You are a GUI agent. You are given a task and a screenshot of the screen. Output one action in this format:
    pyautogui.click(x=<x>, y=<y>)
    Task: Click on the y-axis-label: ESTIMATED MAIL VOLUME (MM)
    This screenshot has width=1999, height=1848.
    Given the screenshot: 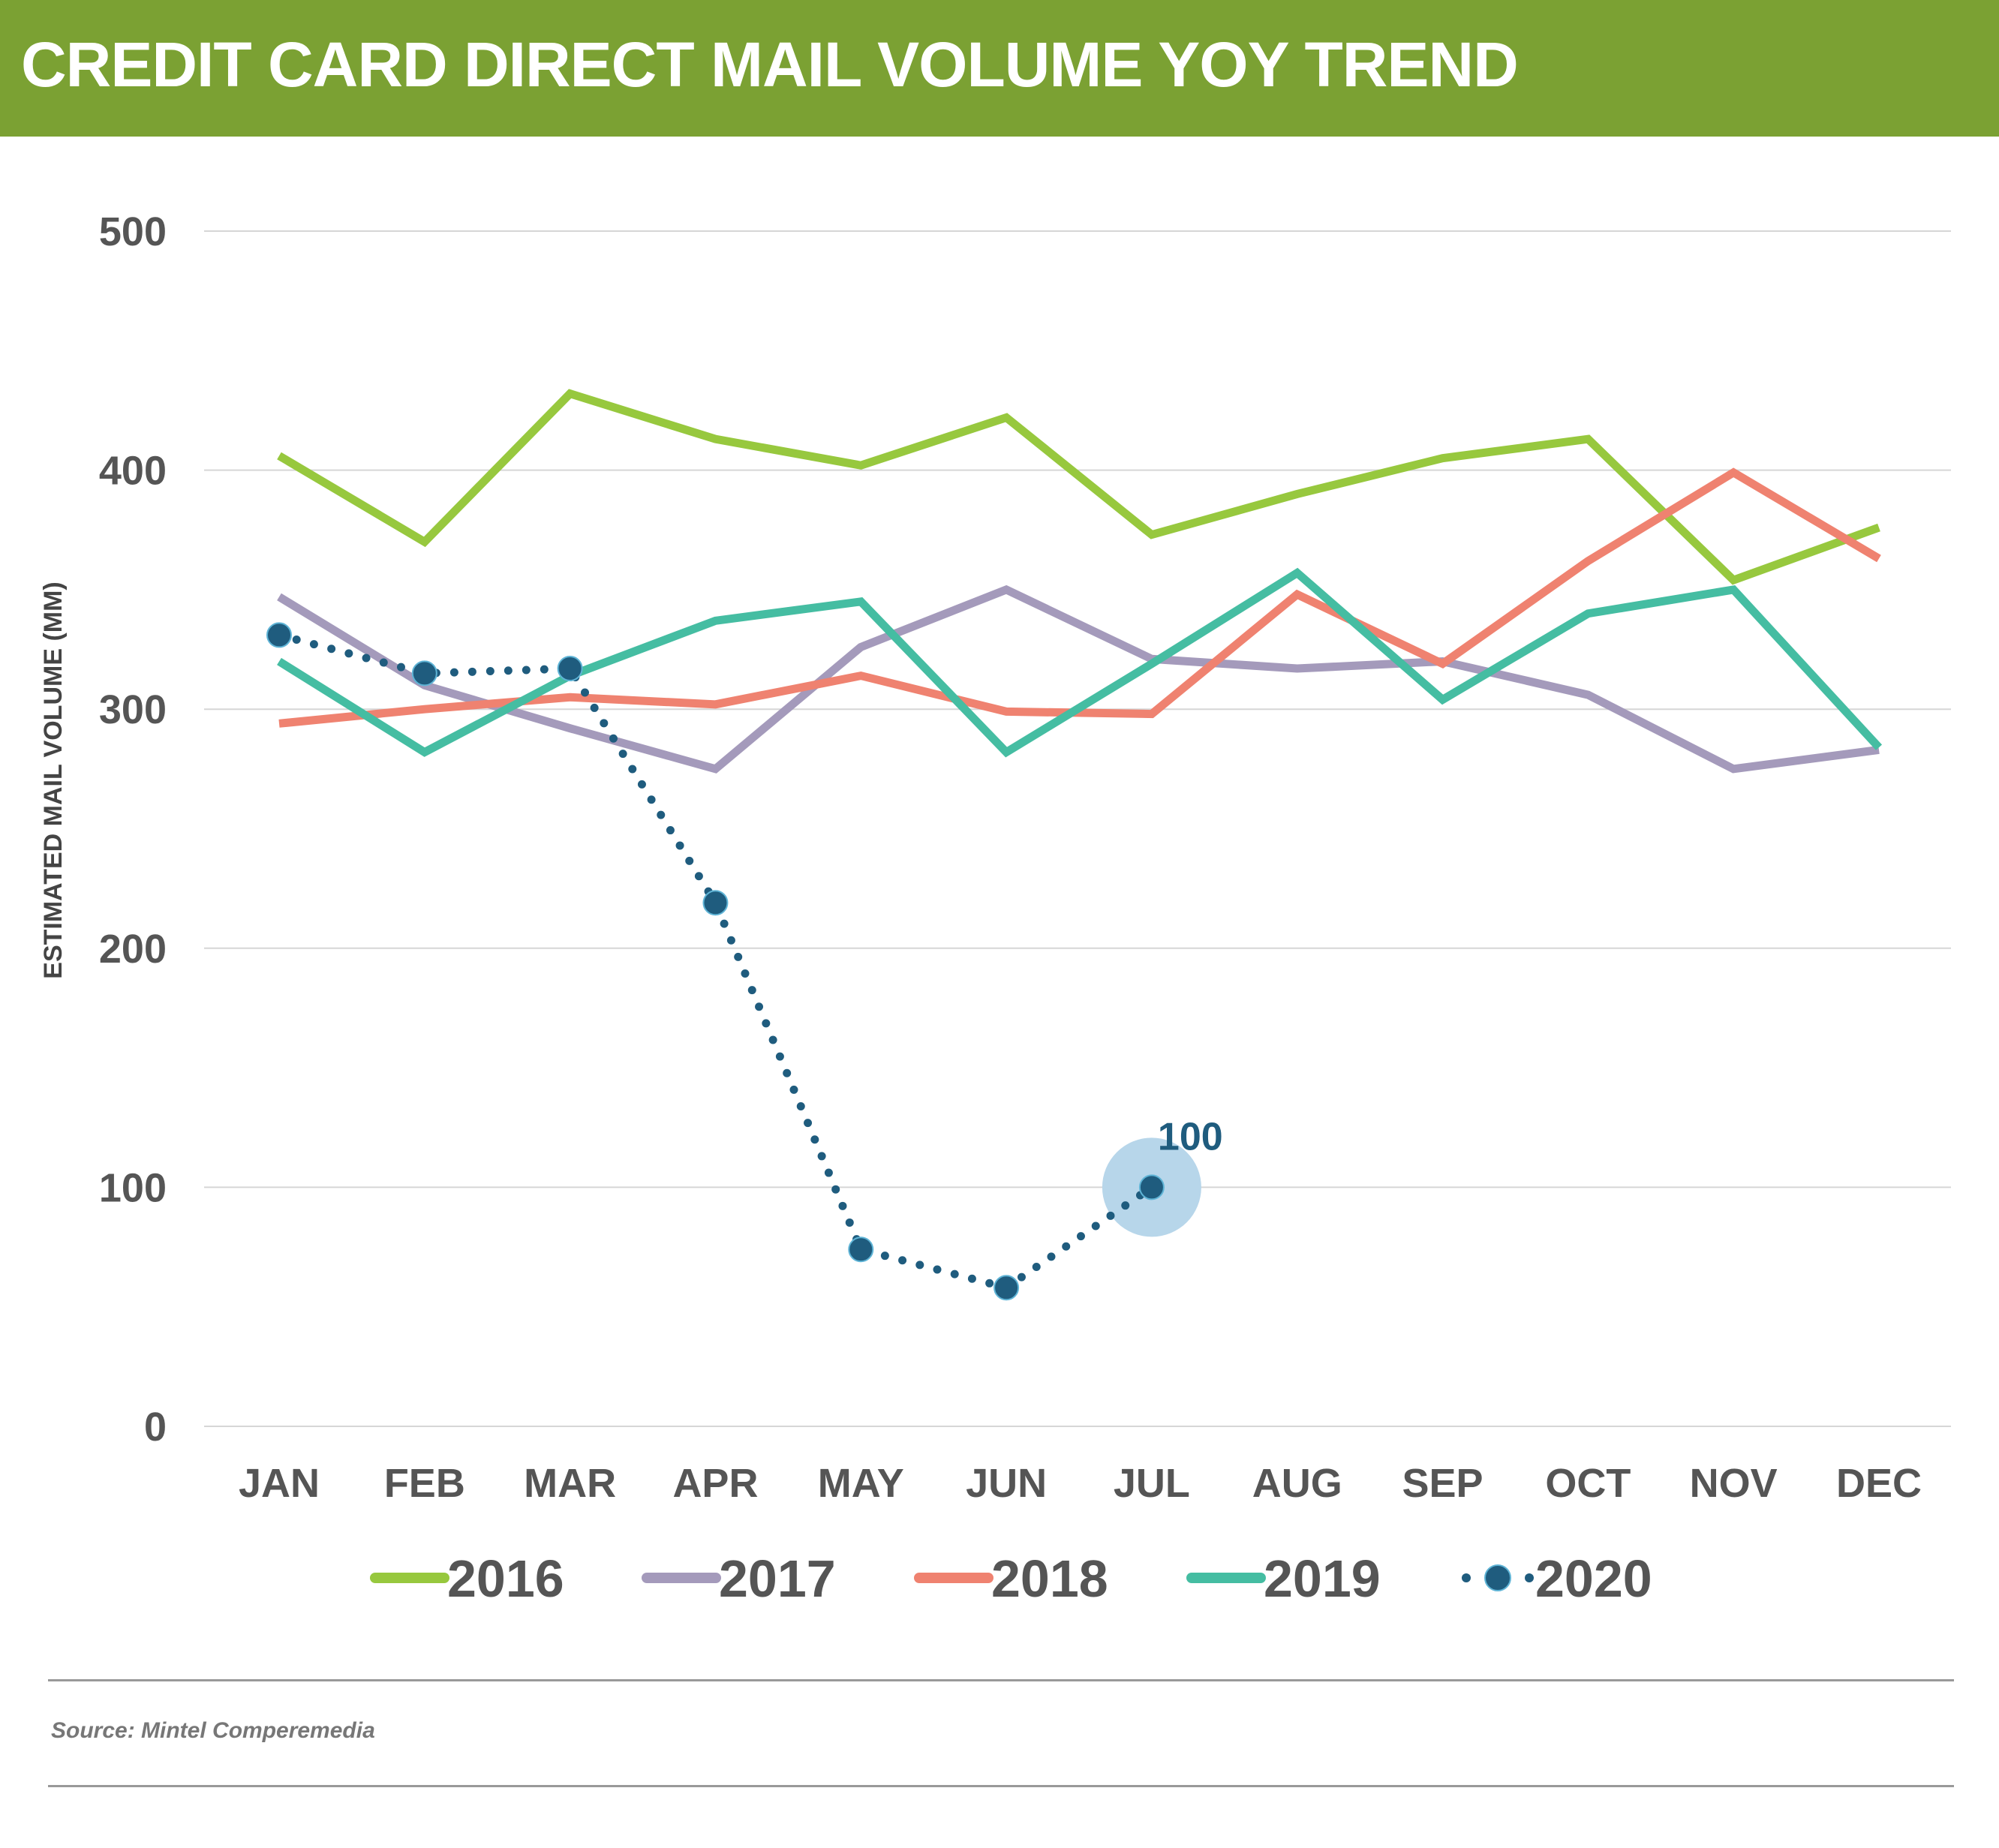 What is the action you would take?
    pyautogui.click(x=53, y=780)
    